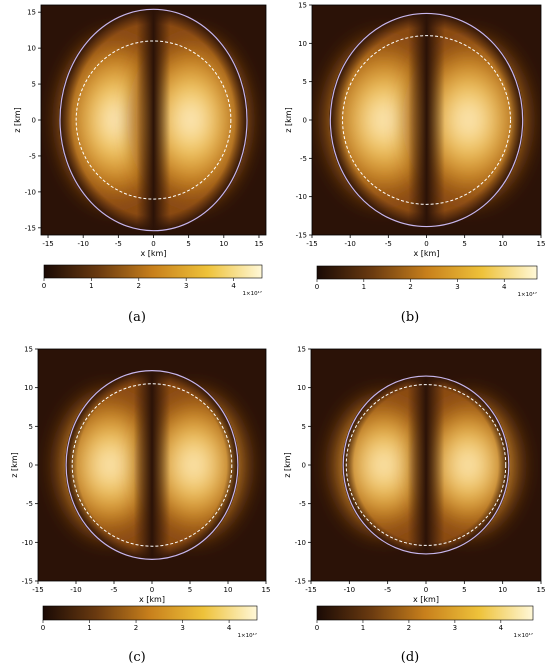 This screenshot has height=669, width=550. I want to click on colorbar-c: 0 1 2 3 4 1×10¹⁷, so click(149, 622).